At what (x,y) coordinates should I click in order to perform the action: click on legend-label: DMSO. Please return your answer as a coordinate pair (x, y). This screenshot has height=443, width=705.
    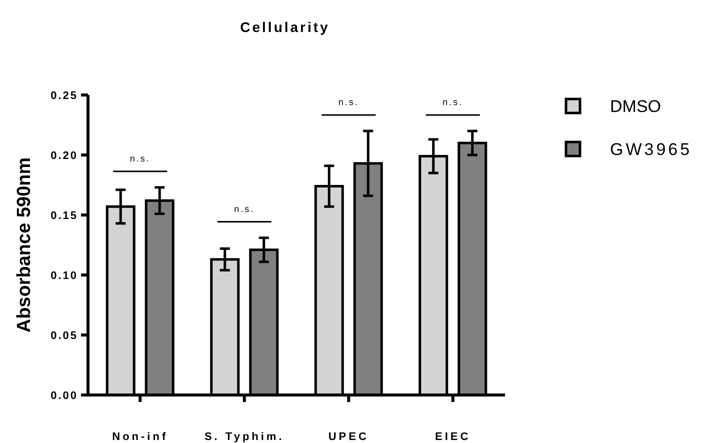
    Looking at the image, I should click on (635, 106).